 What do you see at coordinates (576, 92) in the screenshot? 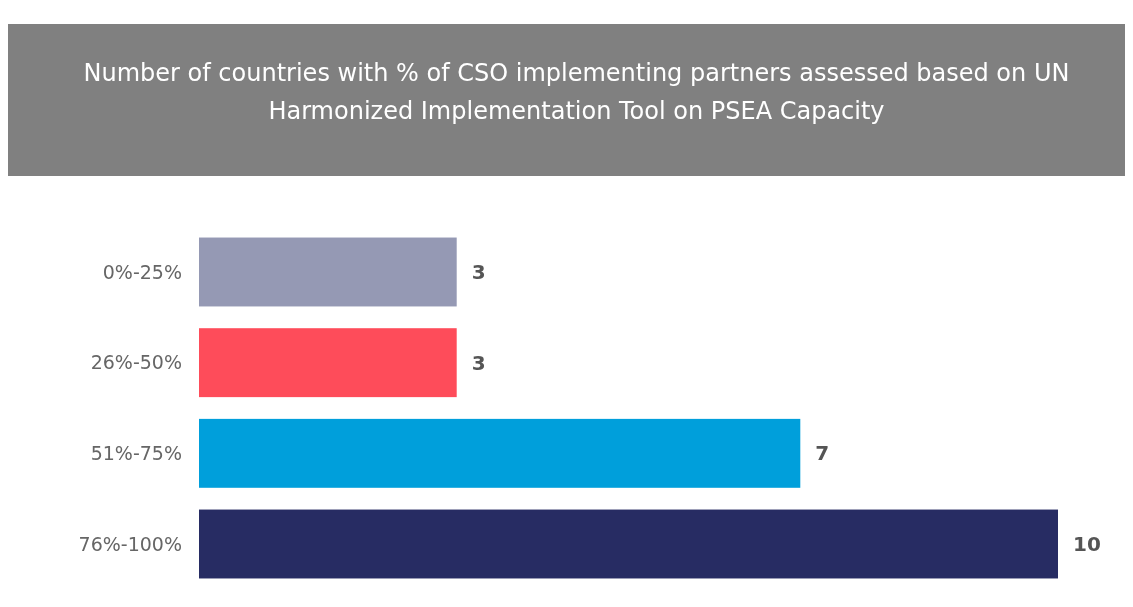
I see `chart-title: Number of countries with % of CSO implementing partners assessed based on UN Harmonized Implementation Tool on PSEA Capacity` at bounding box center [576, 92].